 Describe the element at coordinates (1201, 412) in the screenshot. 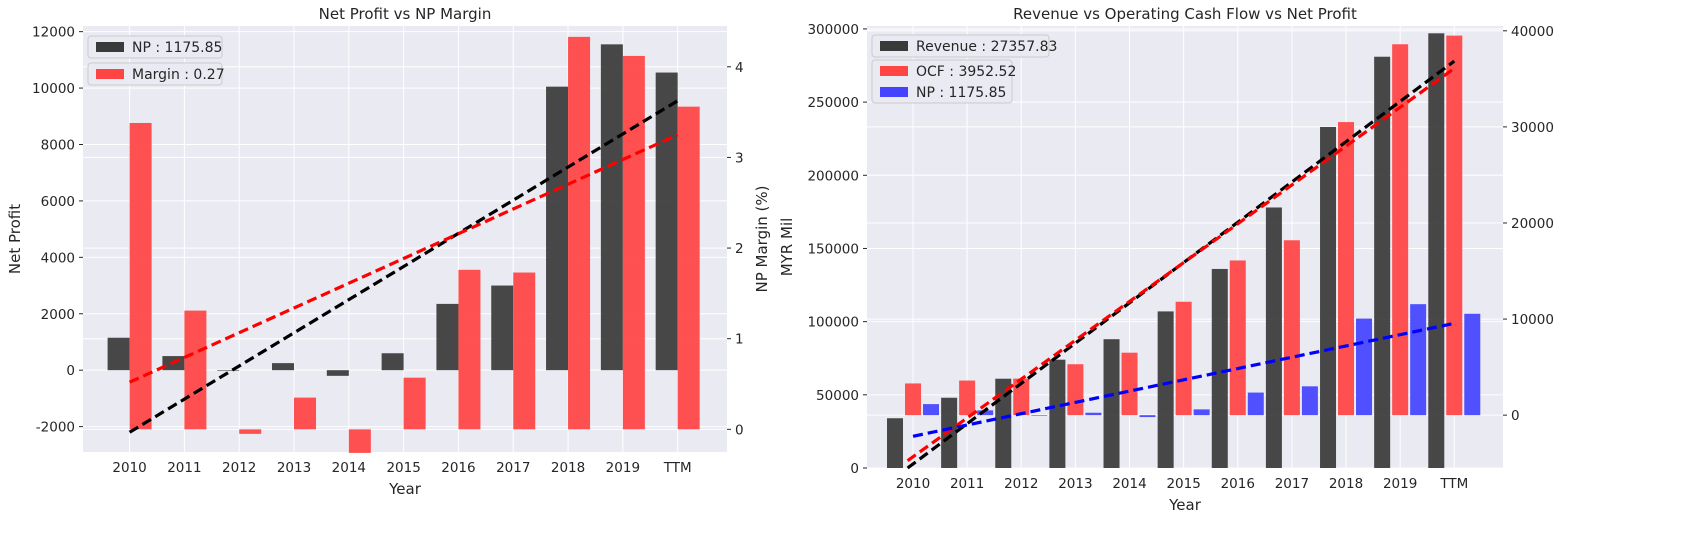

I see `bar-3-2015` at that location.